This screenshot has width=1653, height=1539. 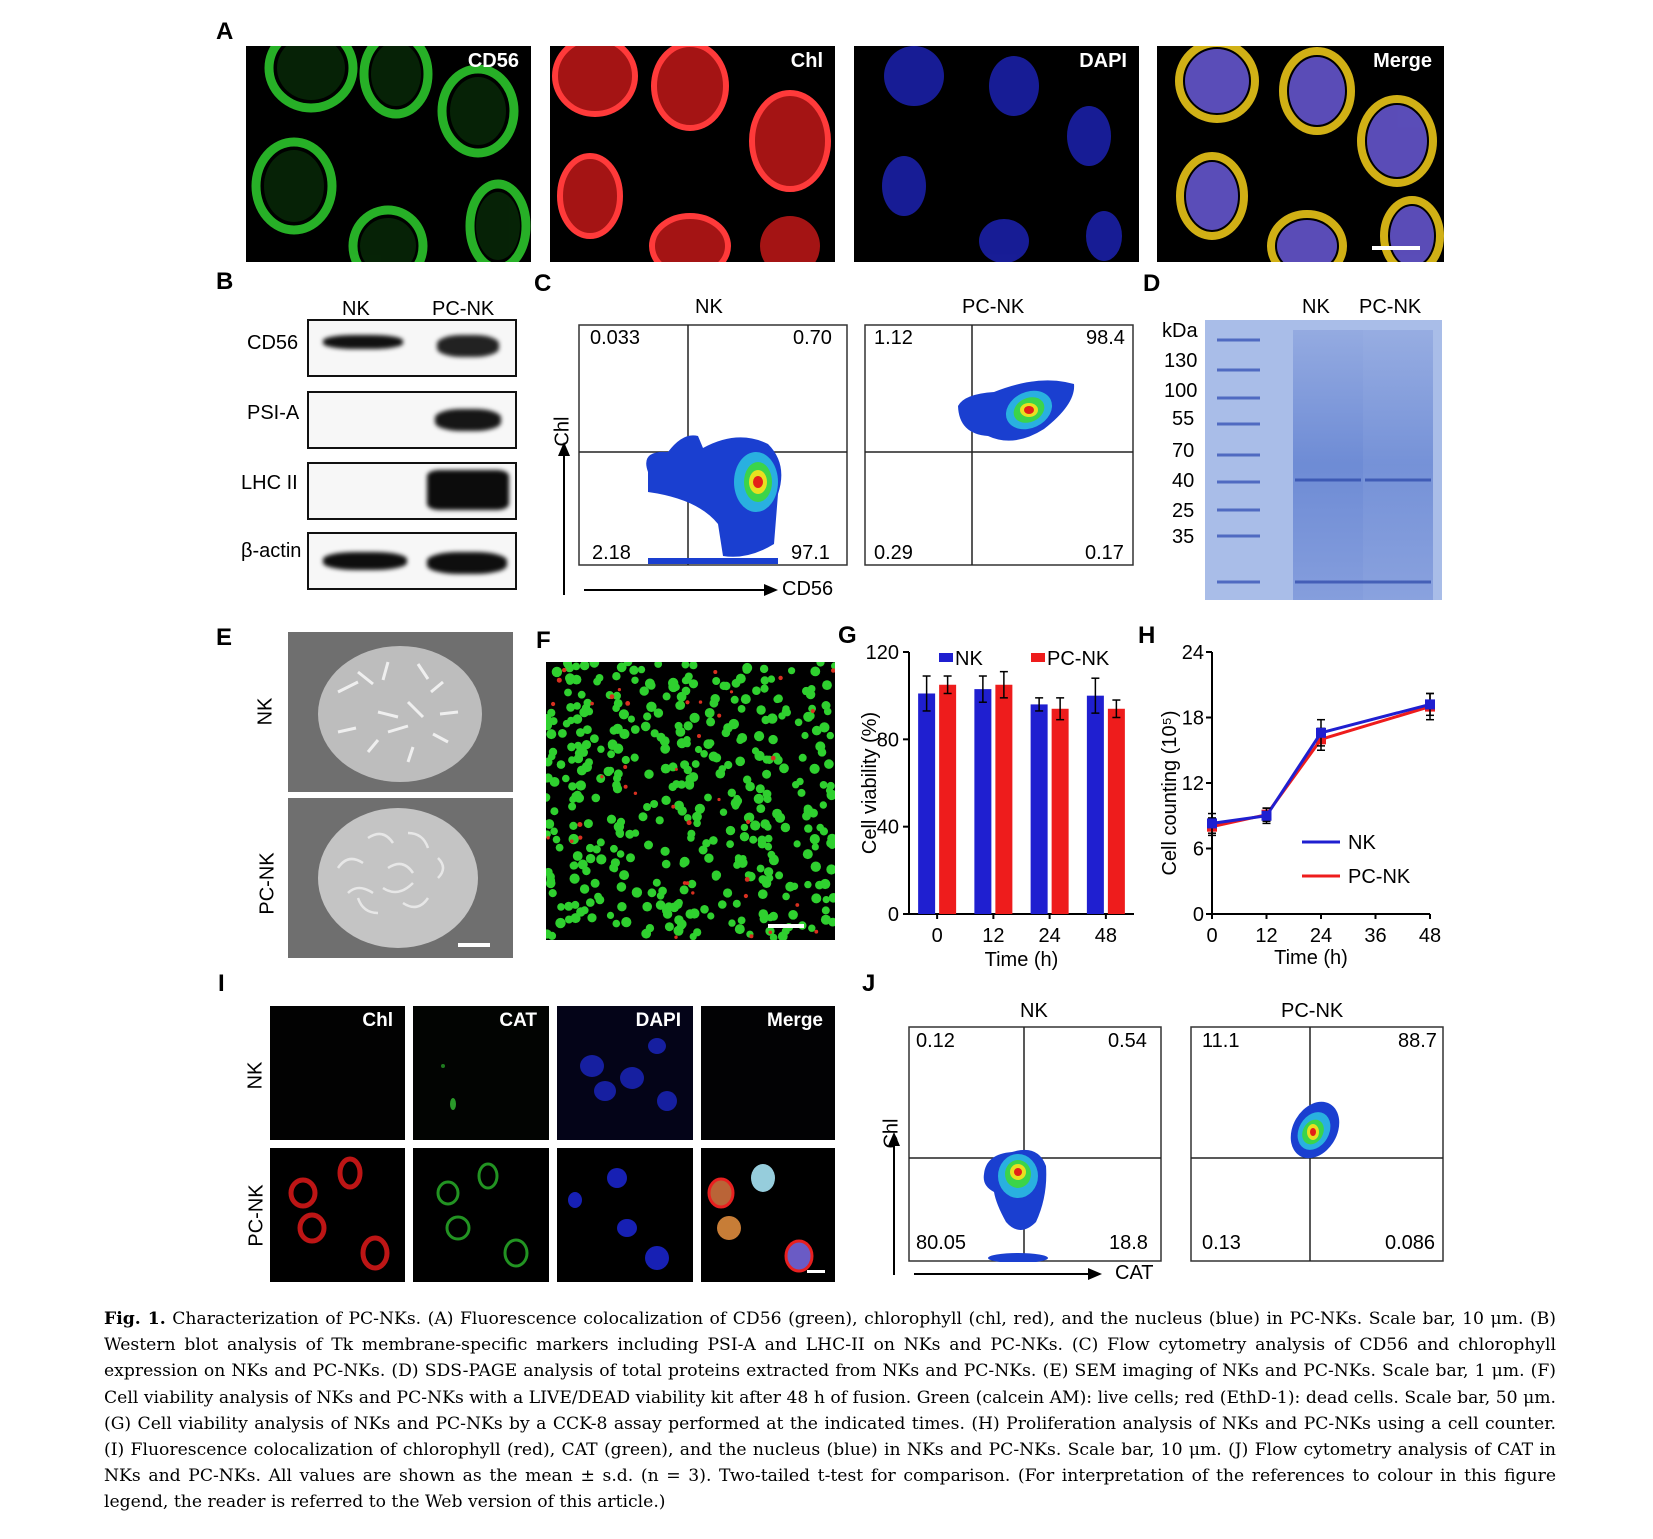 I want to click on panel-label-g: G, so click(x=847, y=635).